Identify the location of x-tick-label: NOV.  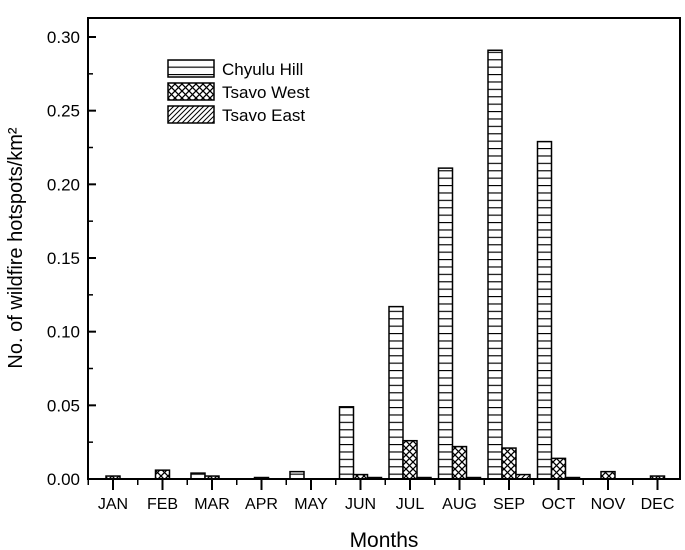
(608, 504).